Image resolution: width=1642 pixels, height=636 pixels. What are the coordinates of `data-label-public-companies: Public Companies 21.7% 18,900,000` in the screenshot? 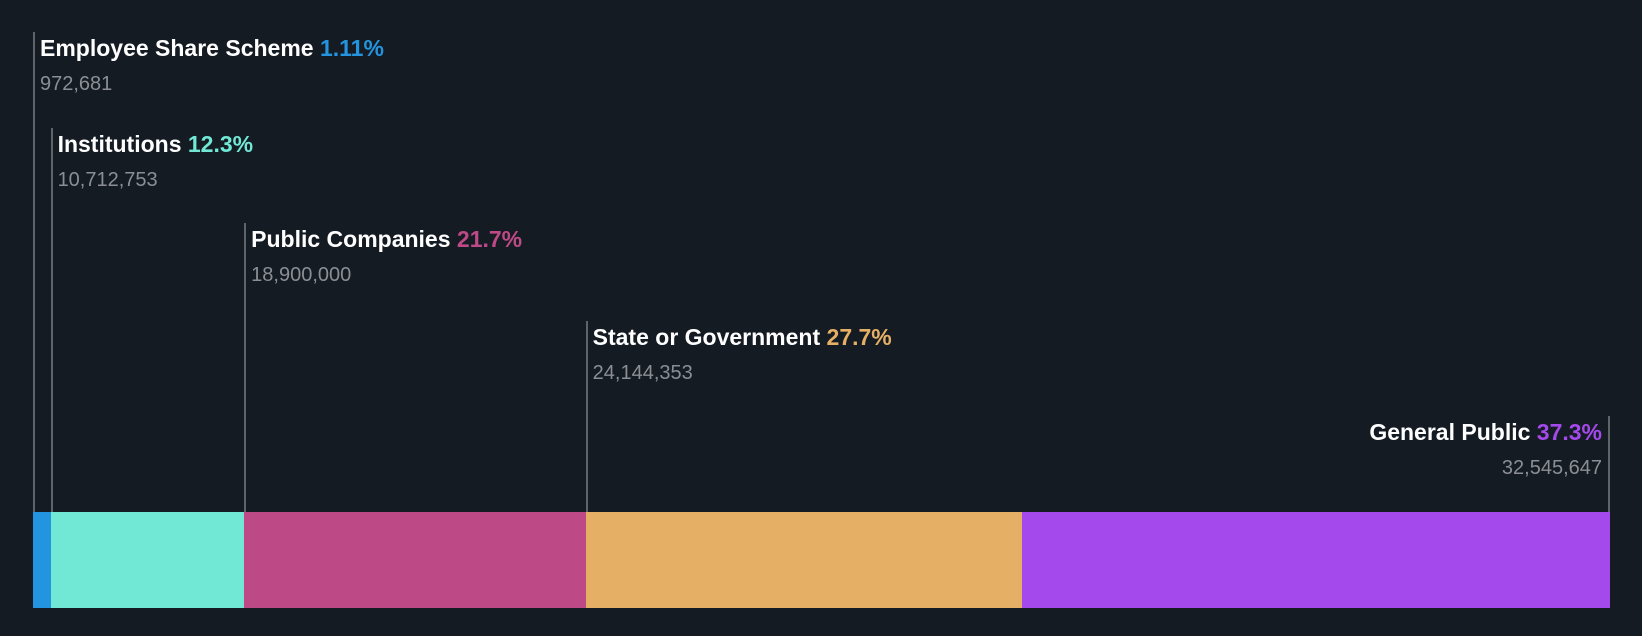 It's located at (386, 256).